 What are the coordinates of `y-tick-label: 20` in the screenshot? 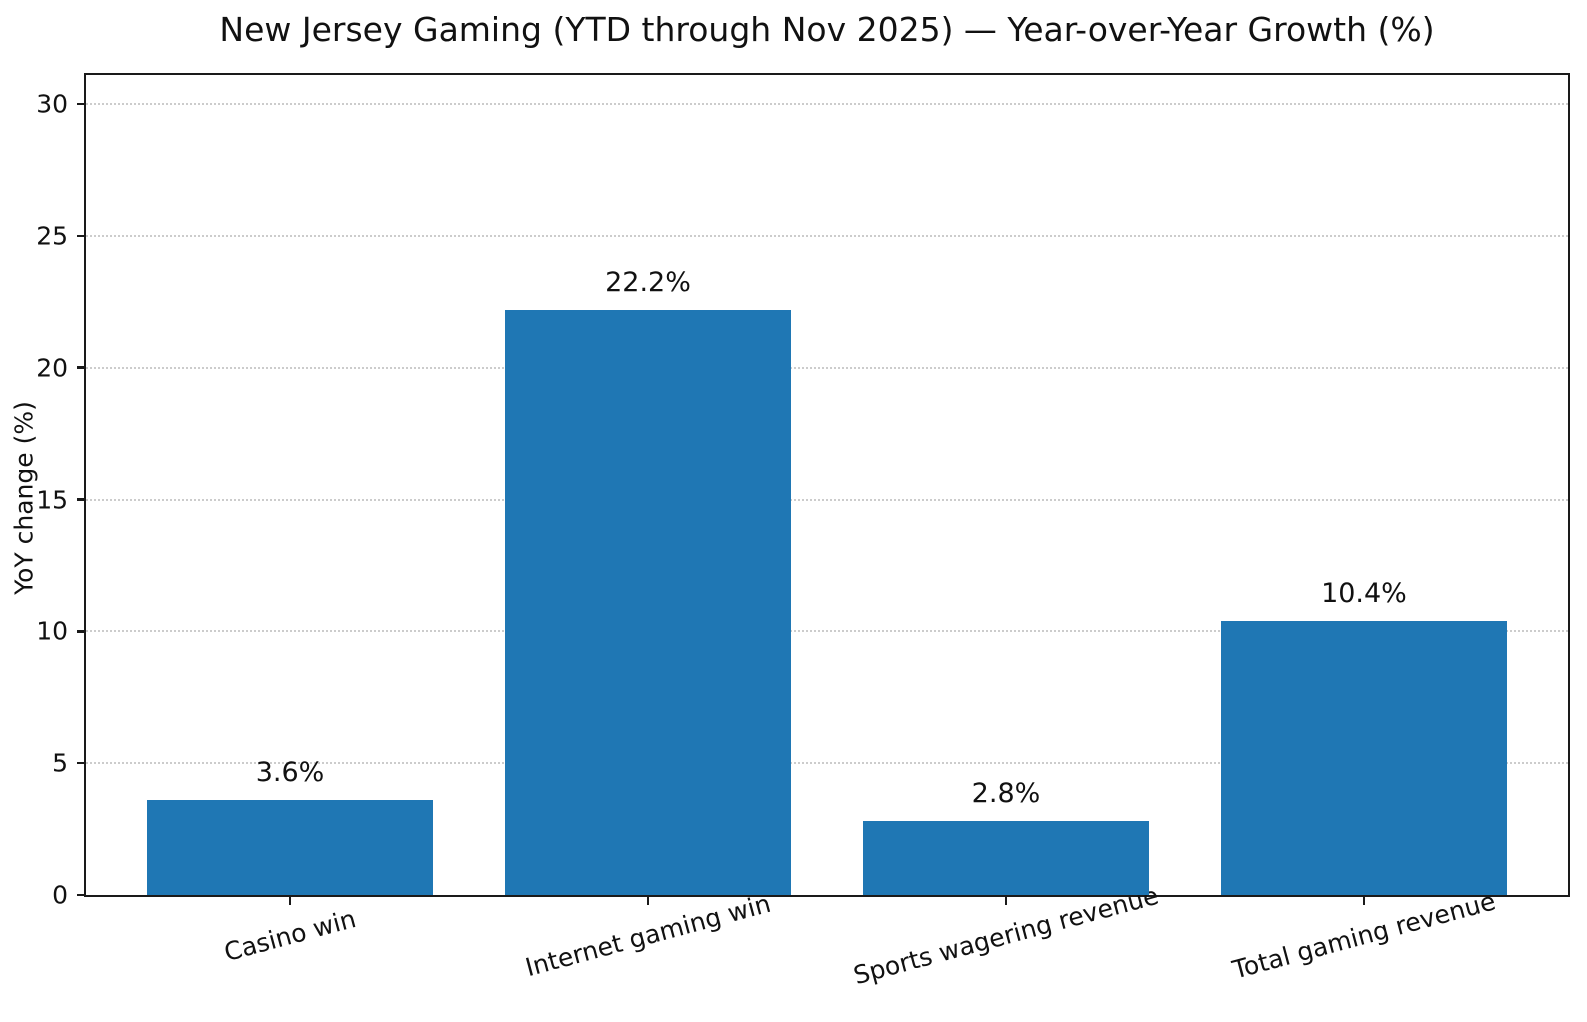 It's located at (52, 368).